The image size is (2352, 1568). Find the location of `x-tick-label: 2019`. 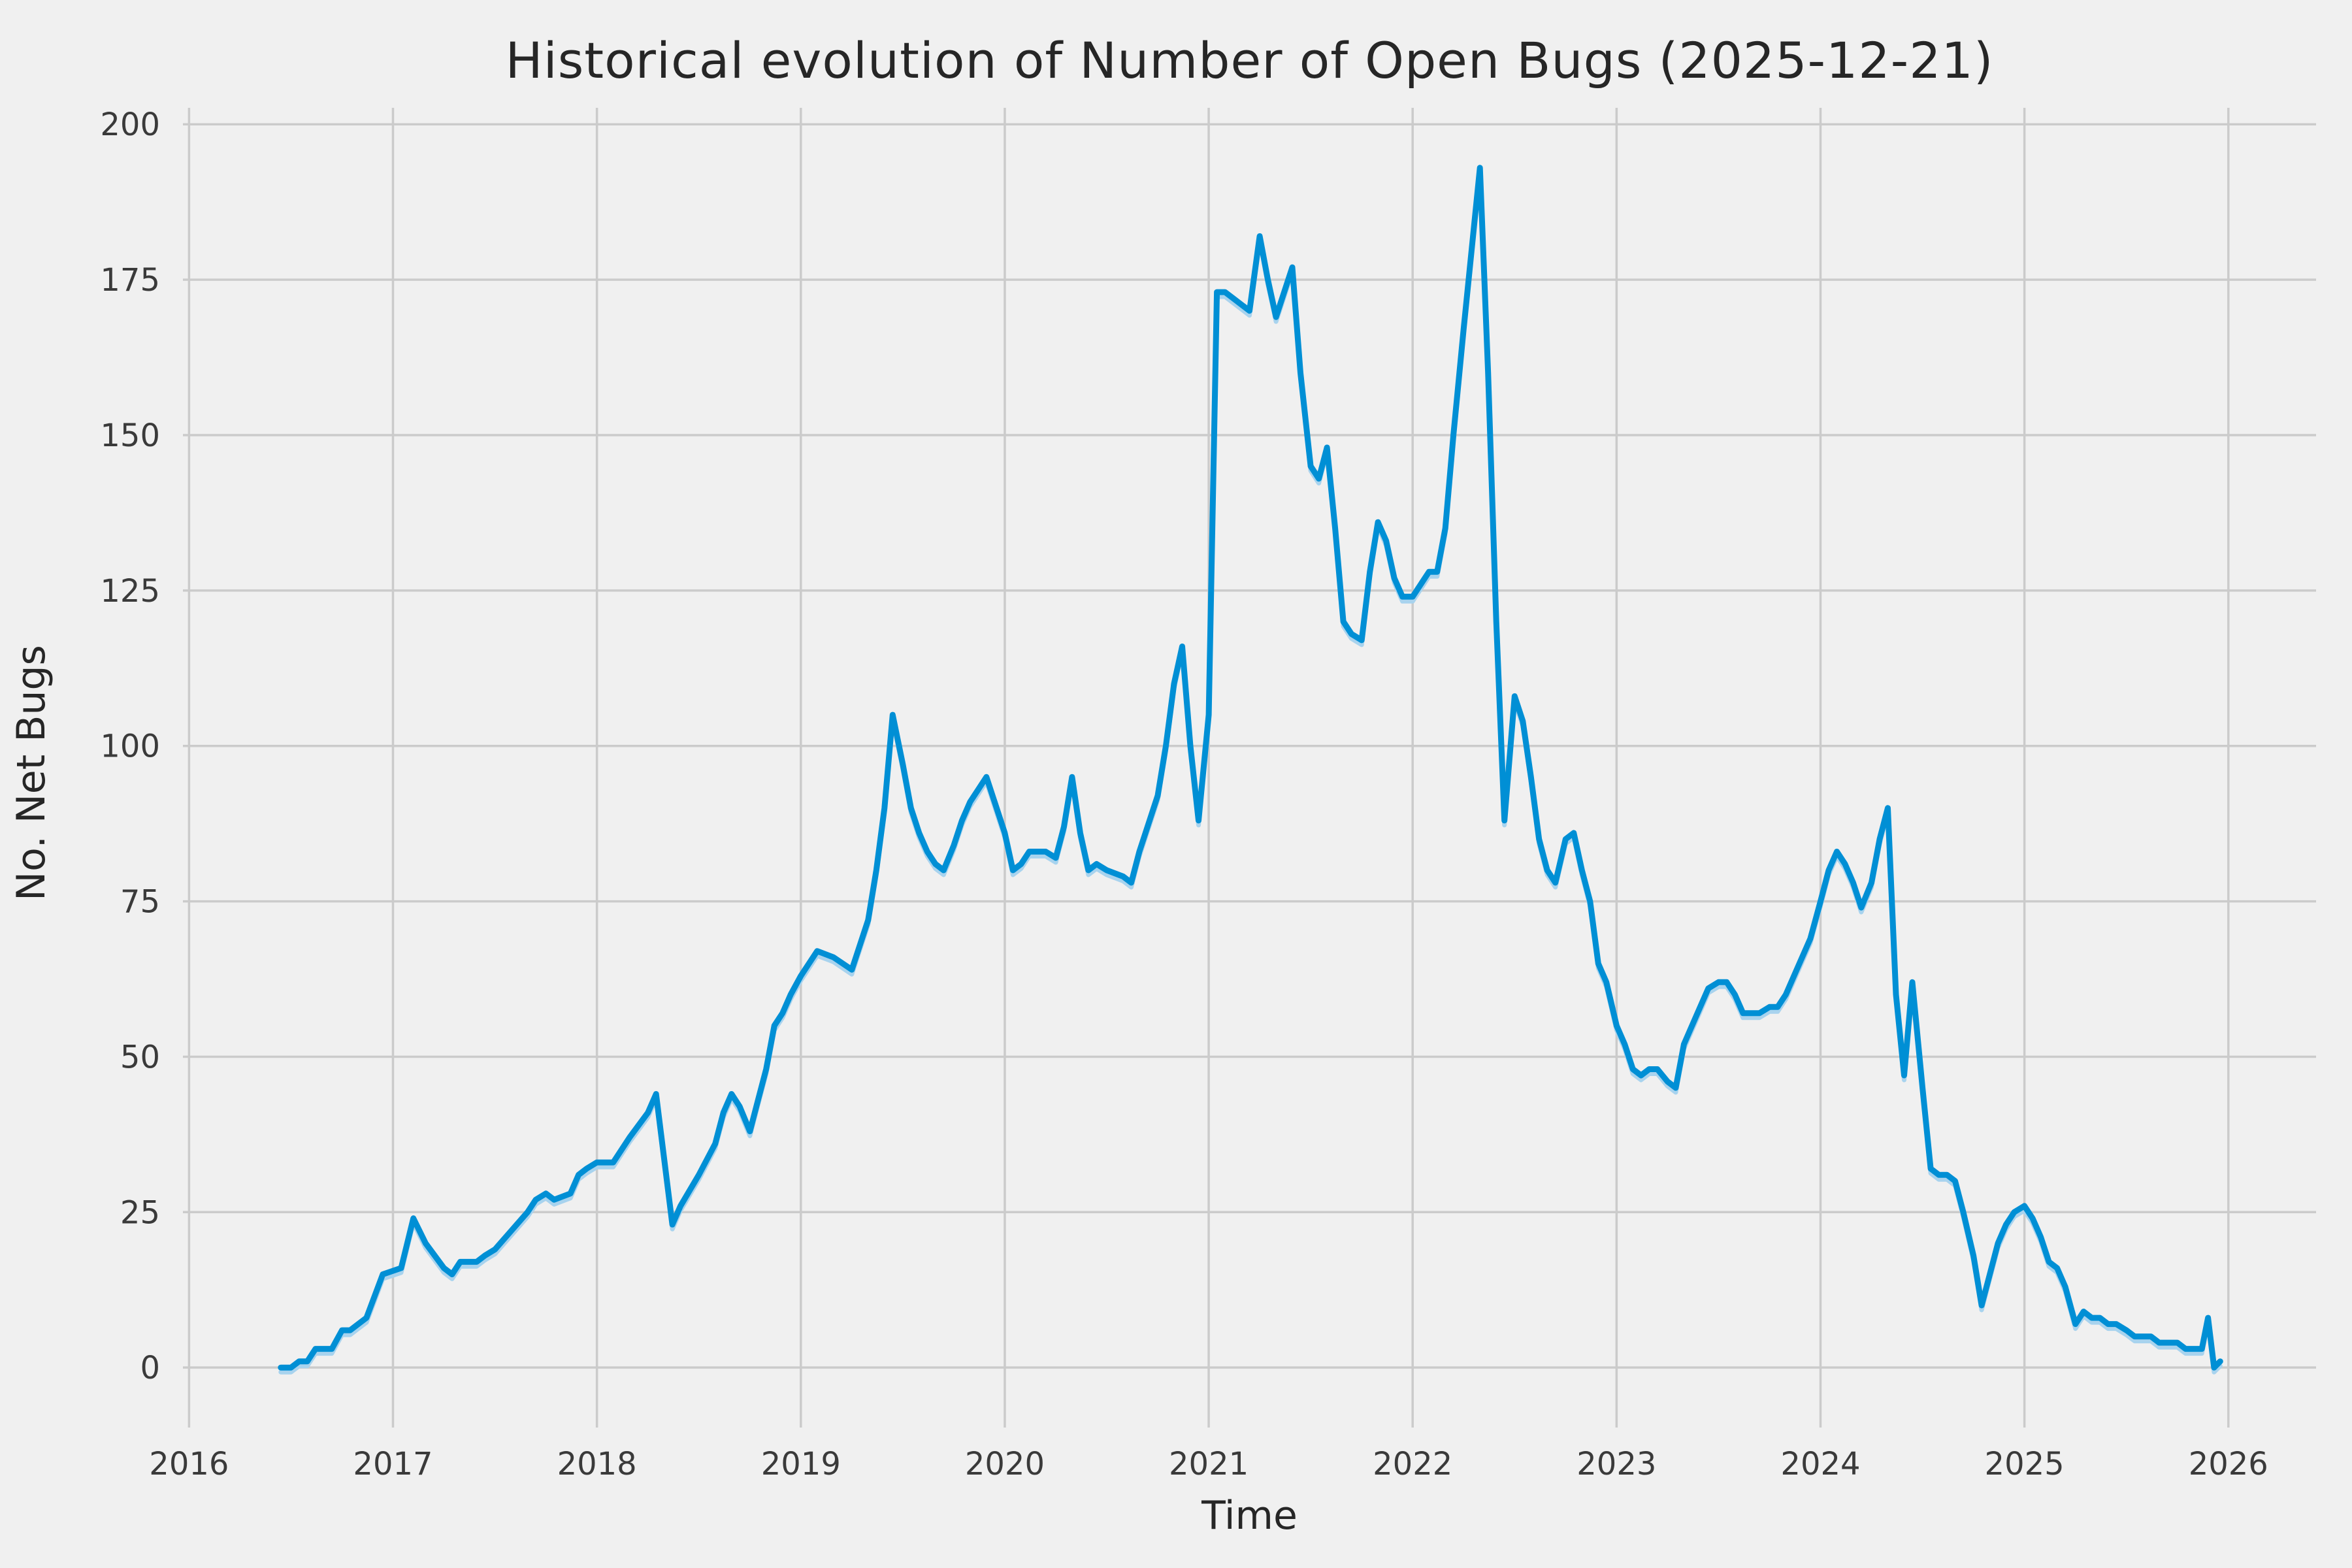

x-tick-label: 2019 is located at coordinates (801, 1464).